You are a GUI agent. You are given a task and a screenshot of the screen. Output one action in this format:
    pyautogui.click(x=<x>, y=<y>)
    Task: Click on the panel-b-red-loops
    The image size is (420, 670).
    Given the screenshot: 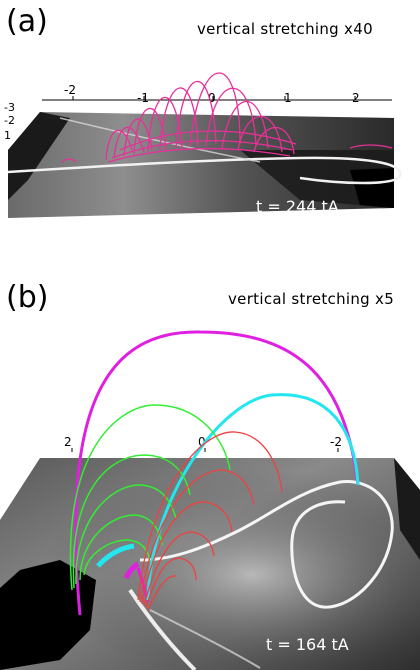 What is the action you would take?
    pyautogui.click(x=210, y=521)
    